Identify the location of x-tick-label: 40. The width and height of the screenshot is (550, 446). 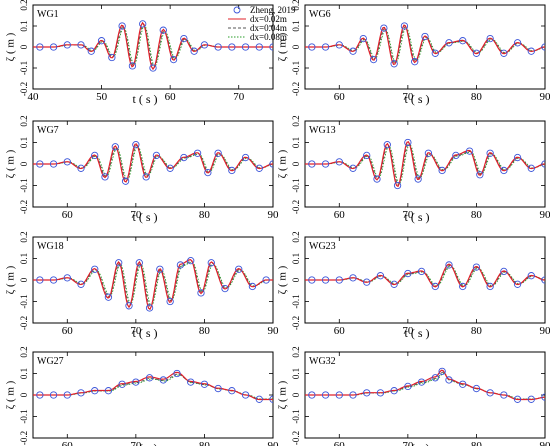
(34, 97).